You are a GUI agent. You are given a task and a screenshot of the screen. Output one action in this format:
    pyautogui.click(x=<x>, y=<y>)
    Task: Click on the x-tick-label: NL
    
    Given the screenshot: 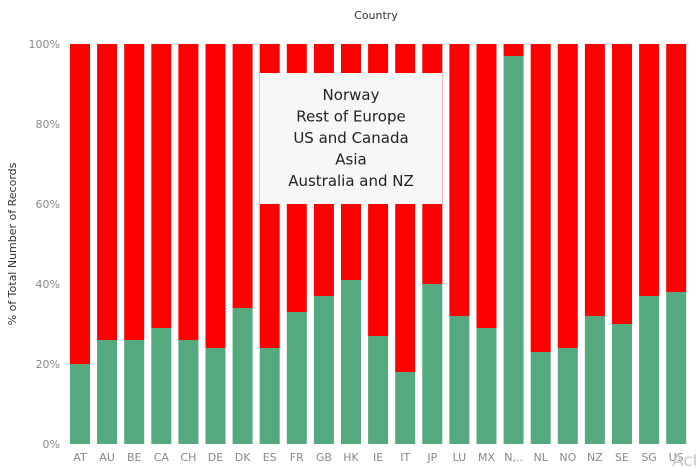 What is the action you would take?
    pyautogui.click(x=541, y=457)
    